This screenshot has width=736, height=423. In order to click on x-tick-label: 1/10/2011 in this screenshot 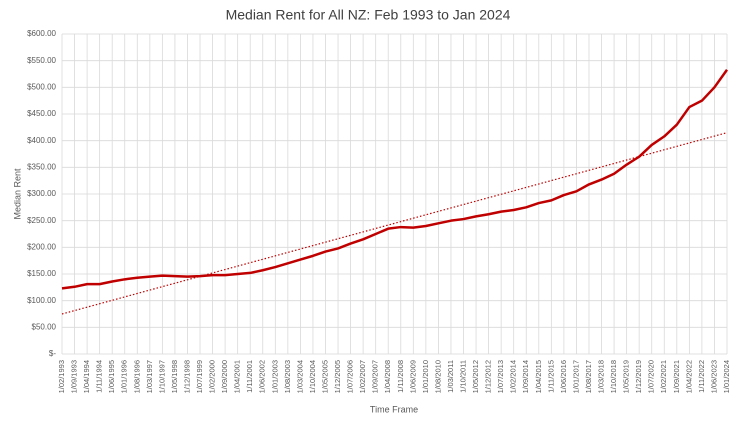, I will do `click(462, 376)`.